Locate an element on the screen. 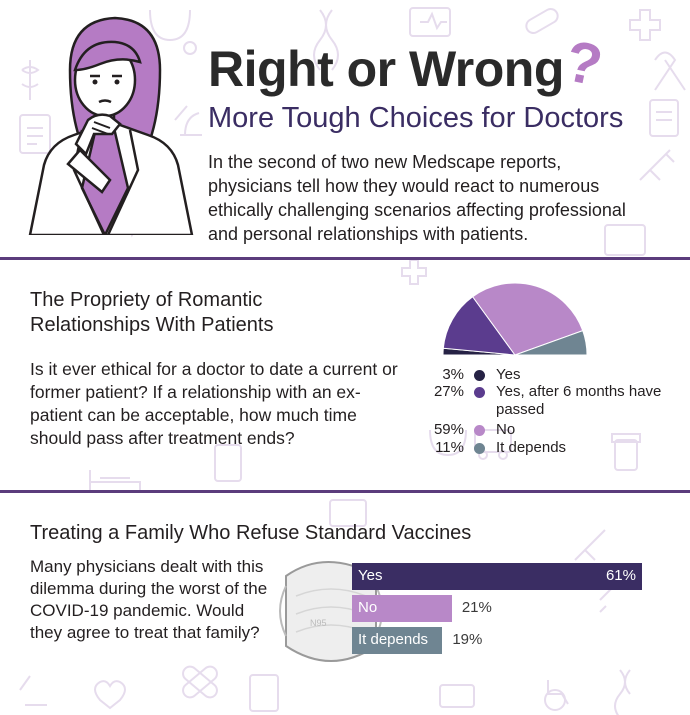  bar-category-label: Yes is located at coordinates (370, 575).